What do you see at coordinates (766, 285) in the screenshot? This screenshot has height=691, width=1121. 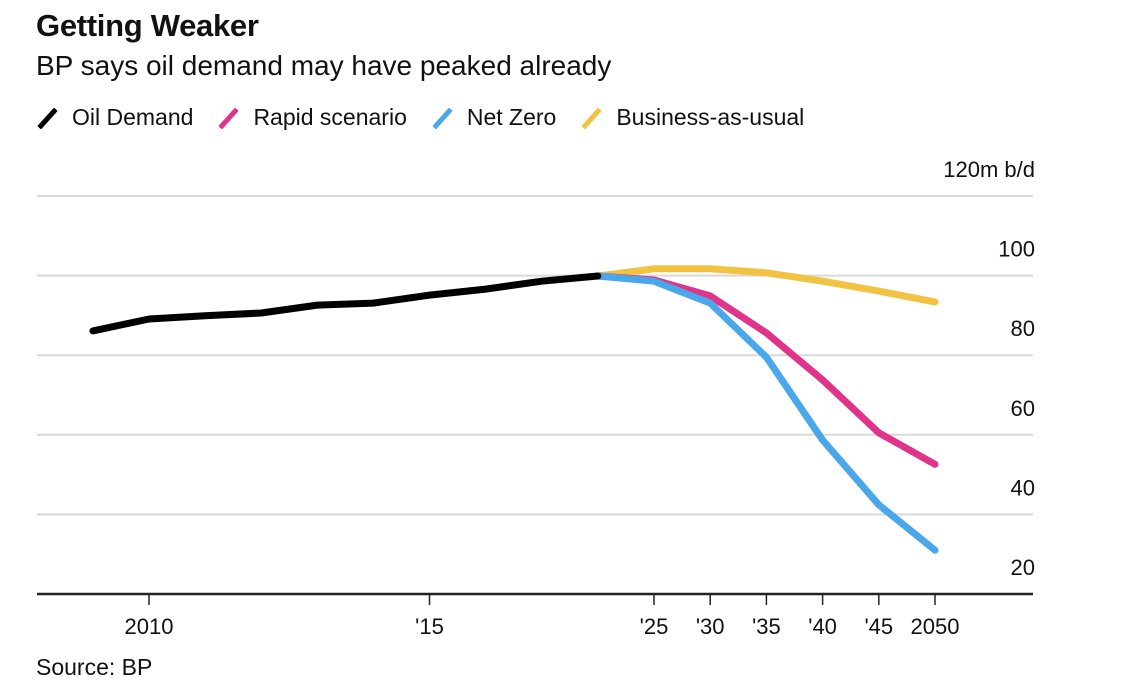 I see `series-line-business-as-usual` at bounding box center [766, 285].